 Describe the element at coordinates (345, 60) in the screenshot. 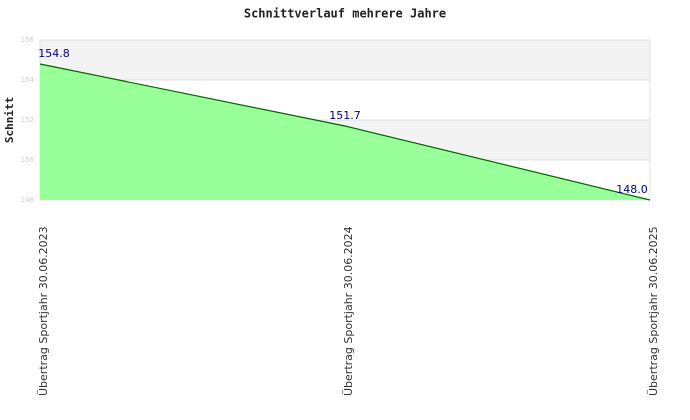

I see `grid-band` at that location.